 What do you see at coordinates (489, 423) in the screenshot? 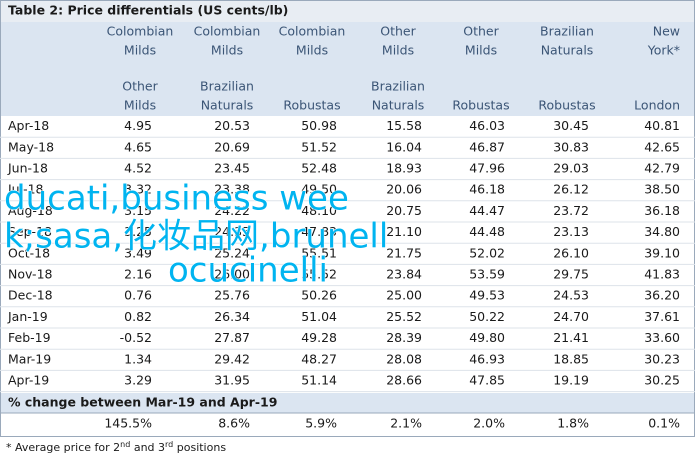
I see `change-value: 2.0%` at bounding box center [489, 423].